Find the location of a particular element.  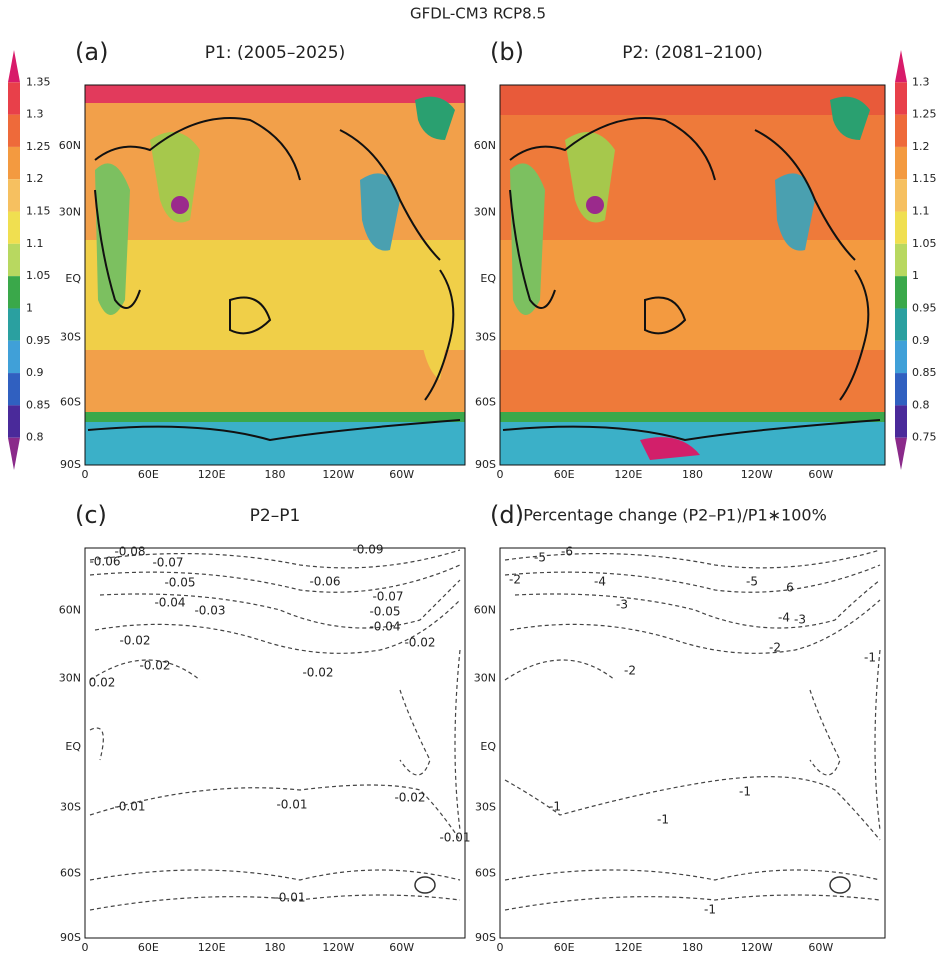

contour-label: -5 is located at coordinates (540, 558).